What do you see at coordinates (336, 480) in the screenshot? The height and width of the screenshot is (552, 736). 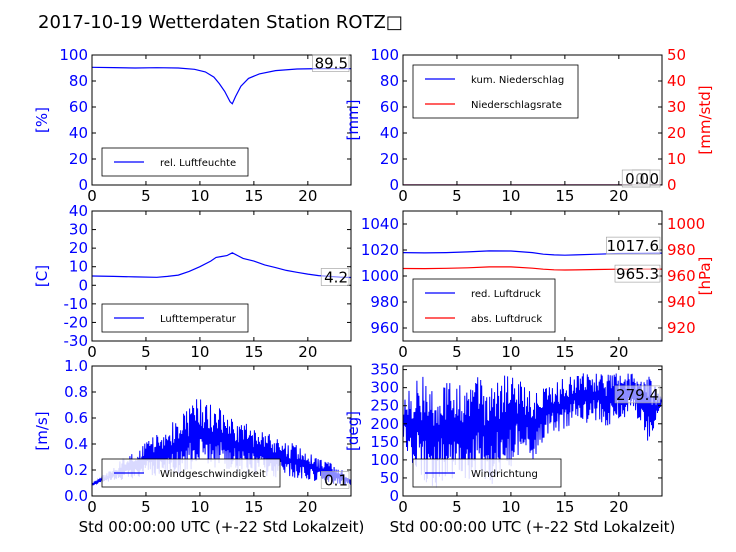 I see `value-label: 0.1` at bounding box center [336, 480].